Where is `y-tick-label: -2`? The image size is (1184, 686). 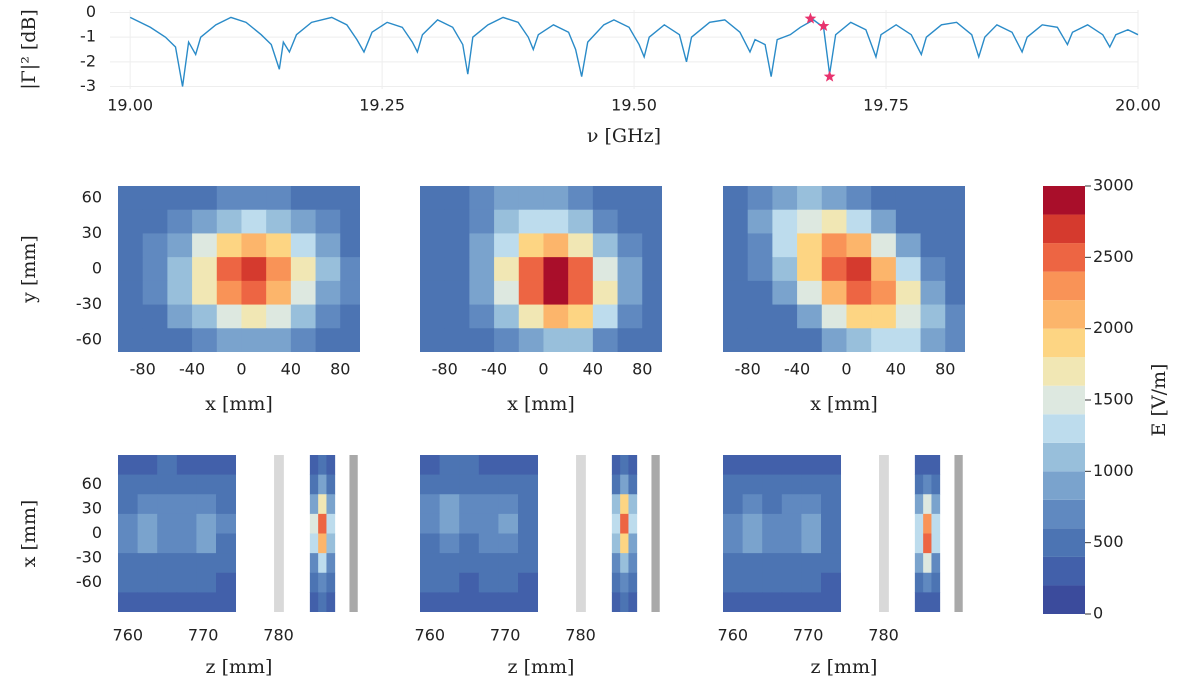
y-tick-label: -2 is located at coordinates (88, 60).